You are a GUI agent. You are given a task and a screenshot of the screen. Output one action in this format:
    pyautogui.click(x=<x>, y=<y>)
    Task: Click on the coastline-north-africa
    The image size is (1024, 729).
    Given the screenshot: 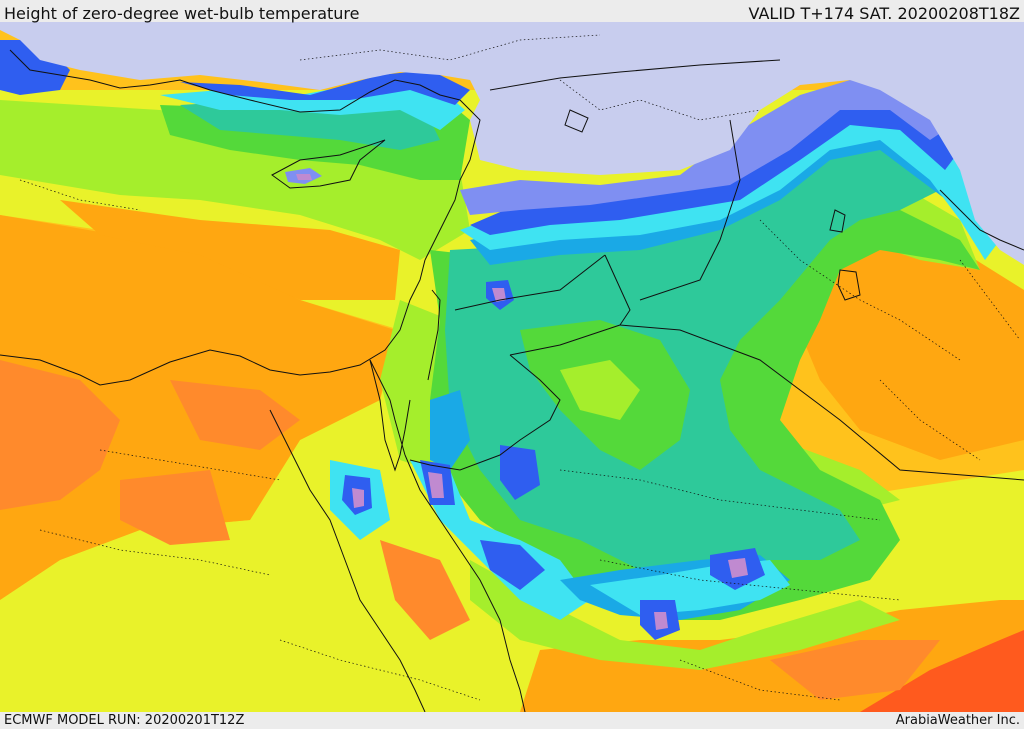 What is the action you would take?
    pyautogui.click(x=213, y=322)
    